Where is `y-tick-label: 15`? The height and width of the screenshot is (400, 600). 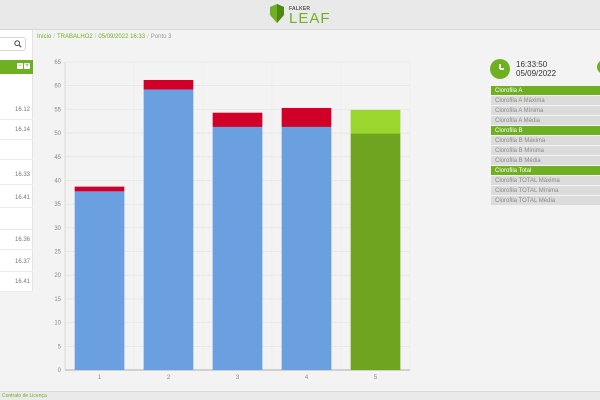 y-tick-label: 15 is located at coordinates (57, 300).